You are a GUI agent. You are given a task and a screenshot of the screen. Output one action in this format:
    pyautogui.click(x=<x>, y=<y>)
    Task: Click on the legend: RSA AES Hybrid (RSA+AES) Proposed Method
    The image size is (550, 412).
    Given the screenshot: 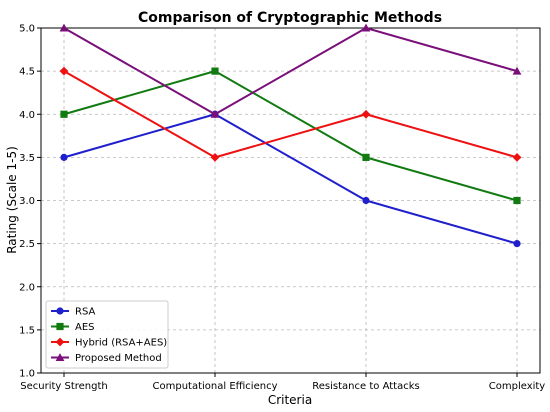 What is the action you would take?
    pyautogui.click(x=107, y=334)
    